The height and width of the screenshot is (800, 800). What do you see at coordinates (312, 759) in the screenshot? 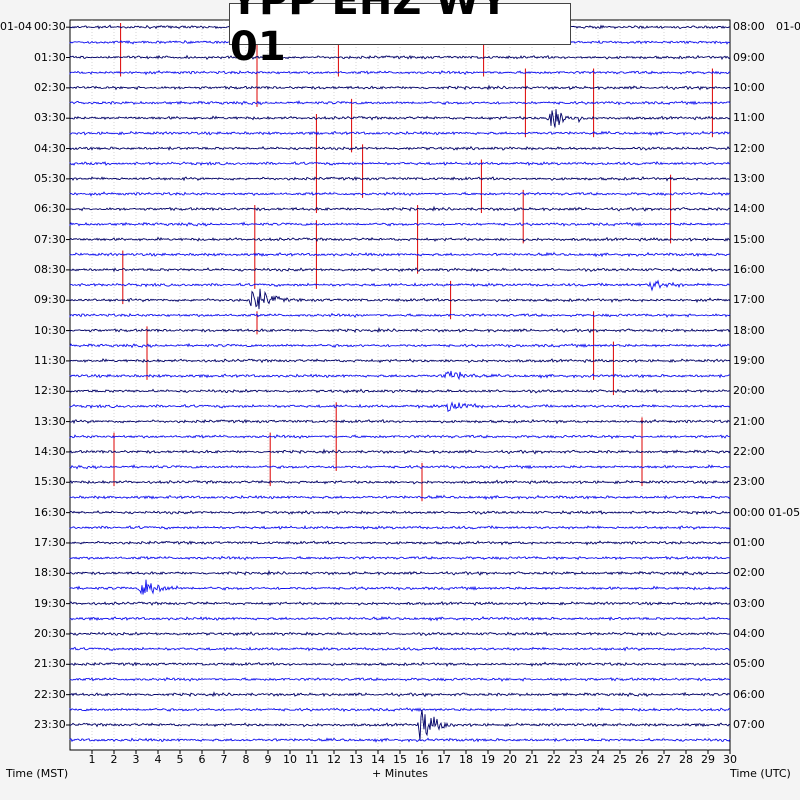
I see `x-tick-label: 11` at bounding box center [312, 759].